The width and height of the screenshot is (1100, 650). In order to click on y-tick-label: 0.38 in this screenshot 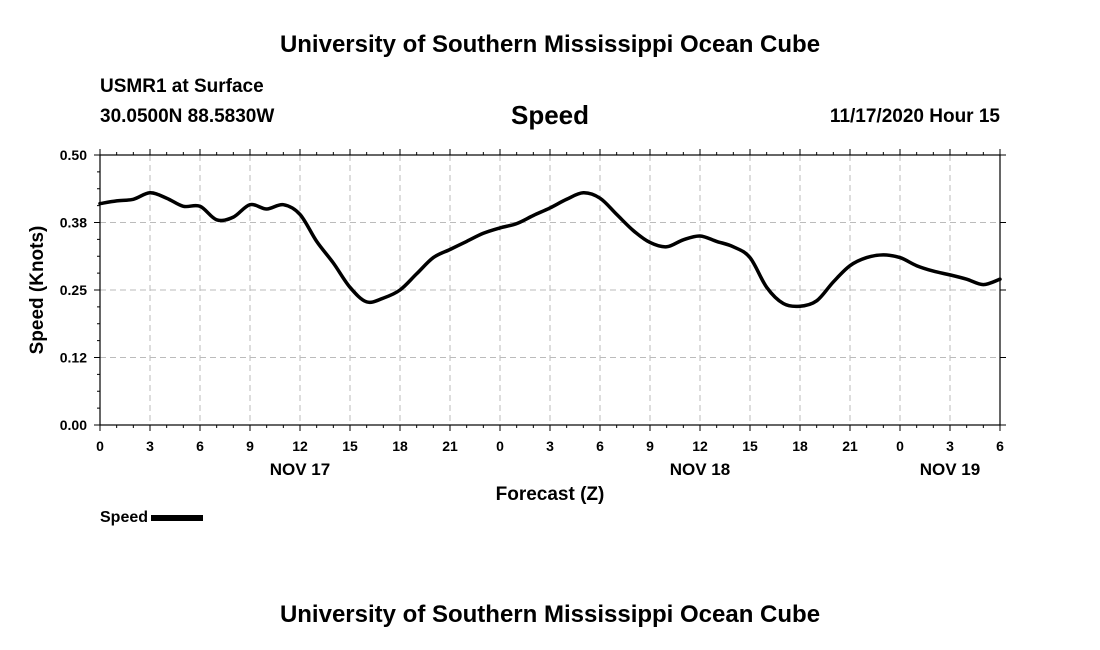, I will do `click(73, 223)`.